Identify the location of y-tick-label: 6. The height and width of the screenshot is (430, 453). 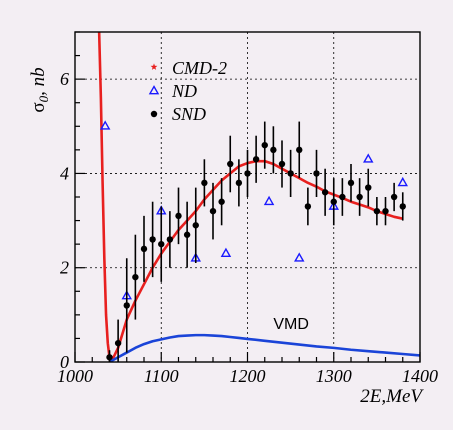
(64, 79).